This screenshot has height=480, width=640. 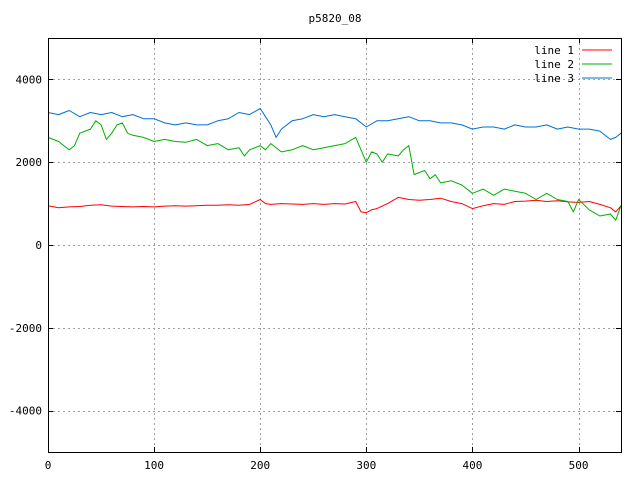 What do you see at coordinates (554, 78) in the screenshot?
I see `legend-label: line 3` at bounding box center [554, 78].